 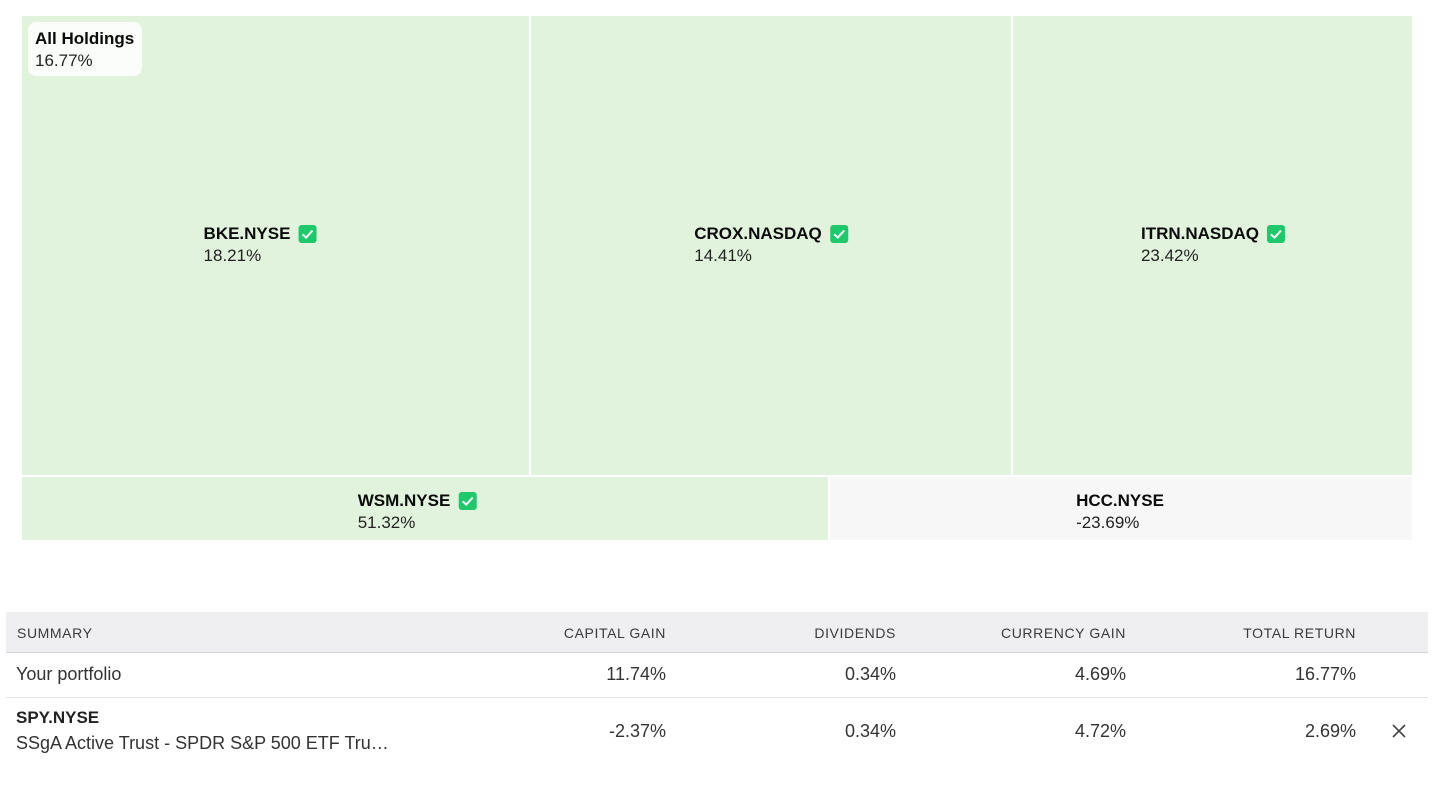 What do you see at coordinates (637, 731) in the screenshot?
I see `capital-gain-value: -2.37%` at bounding box center [637, 731].